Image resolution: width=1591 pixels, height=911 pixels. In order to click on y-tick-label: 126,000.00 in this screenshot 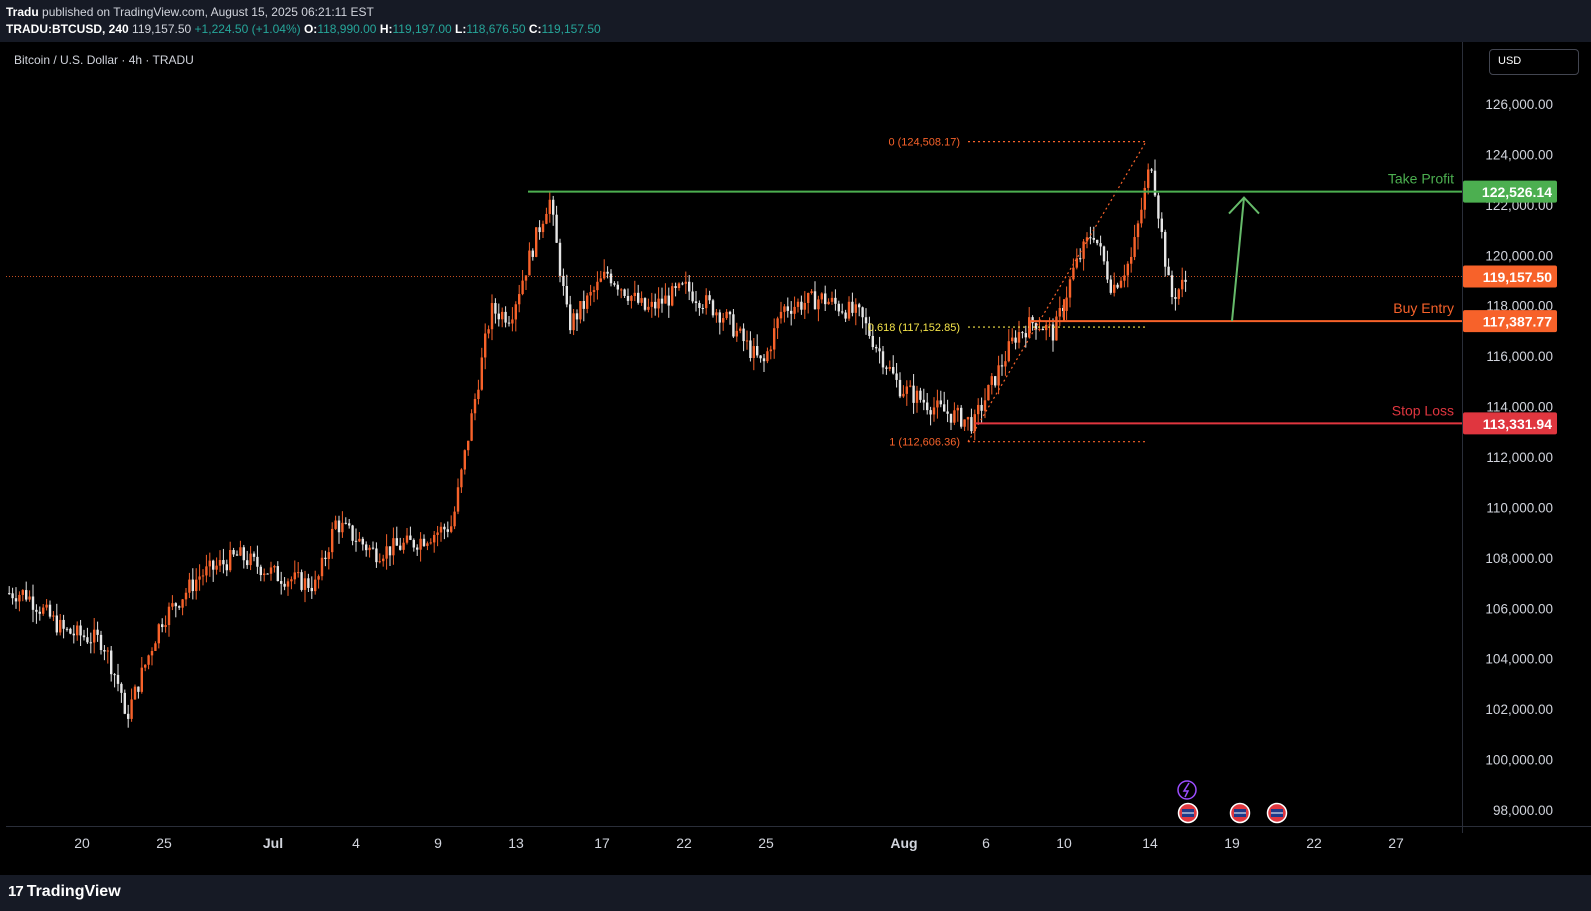, I will do `click(1519, 104)`.